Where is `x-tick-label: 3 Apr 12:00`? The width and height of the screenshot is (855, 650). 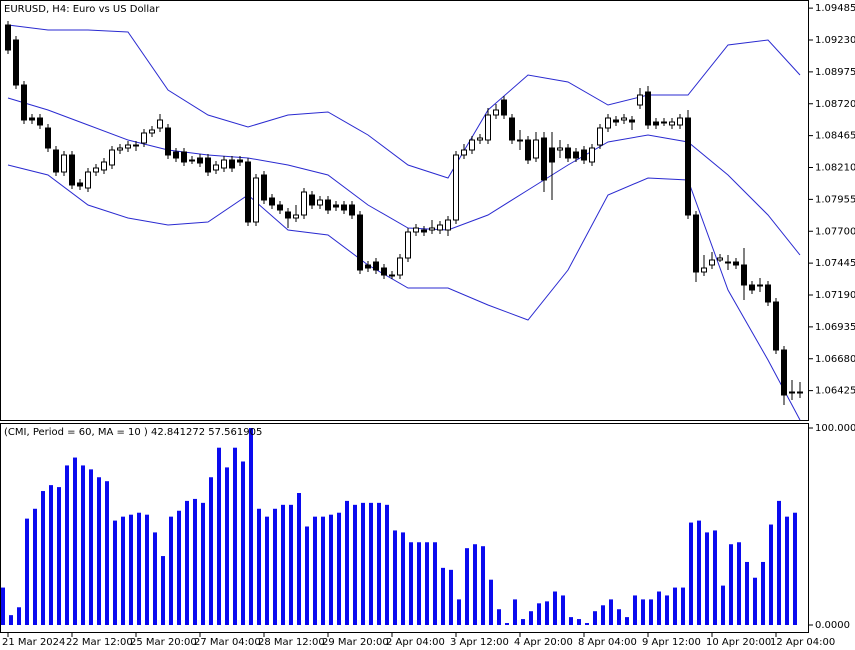
x-tick-label: 3 Apr 12:00 is located at coordinates (479, 642).